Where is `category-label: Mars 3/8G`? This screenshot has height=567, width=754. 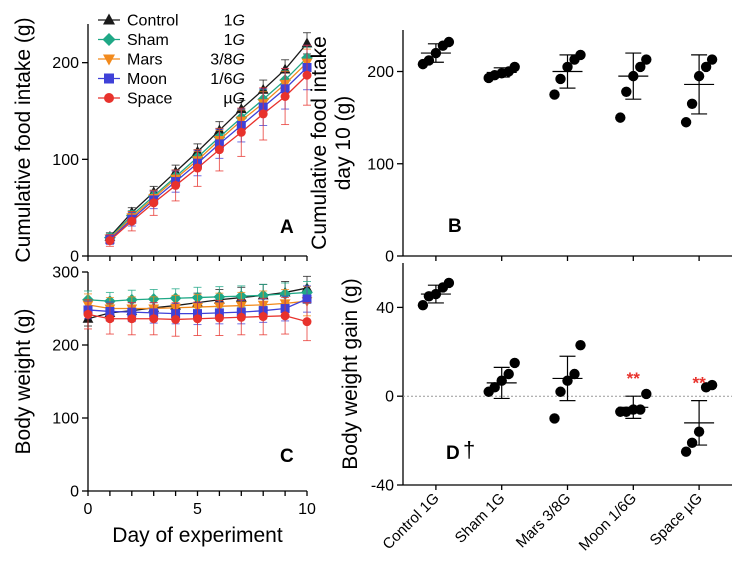 category-label: Mars 3/8G is located at coordinates (544, 521).